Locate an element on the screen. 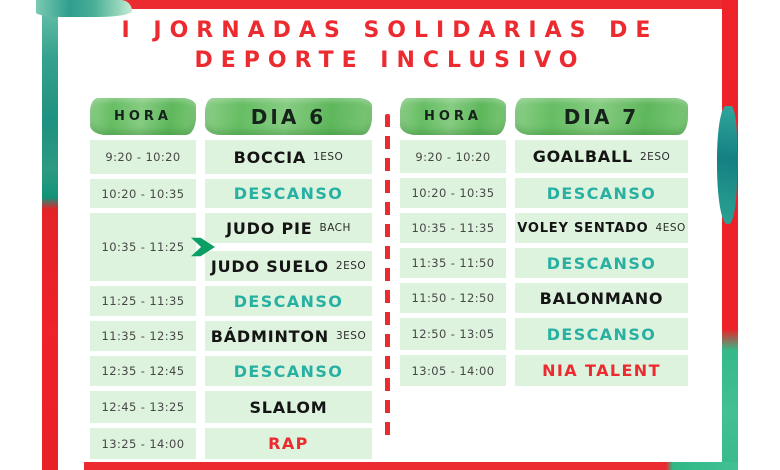 The image size is (780, 470). time-cell: 12:45 - 13:25 is located at coordinates (143, 407).